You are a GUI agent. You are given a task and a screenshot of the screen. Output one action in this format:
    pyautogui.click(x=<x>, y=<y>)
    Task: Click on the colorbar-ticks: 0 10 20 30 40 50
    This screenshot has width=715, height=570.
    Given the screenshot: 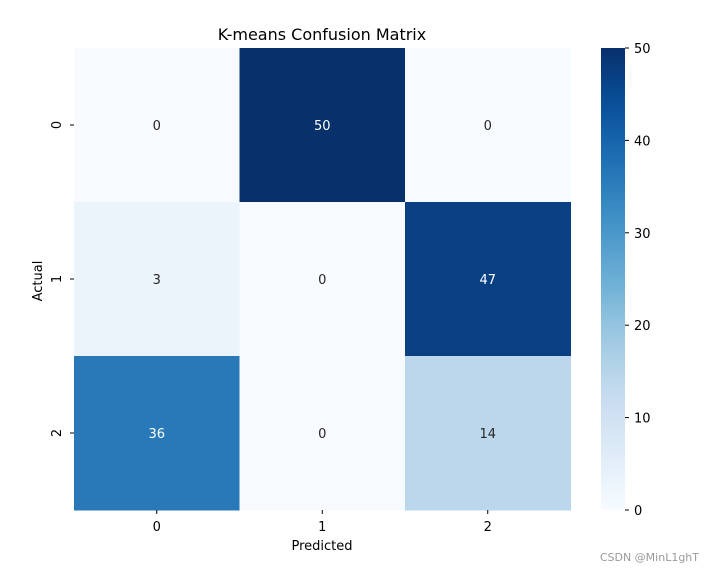 What is the action you would take?
    pyautogui.click(x=638, y=280)
    